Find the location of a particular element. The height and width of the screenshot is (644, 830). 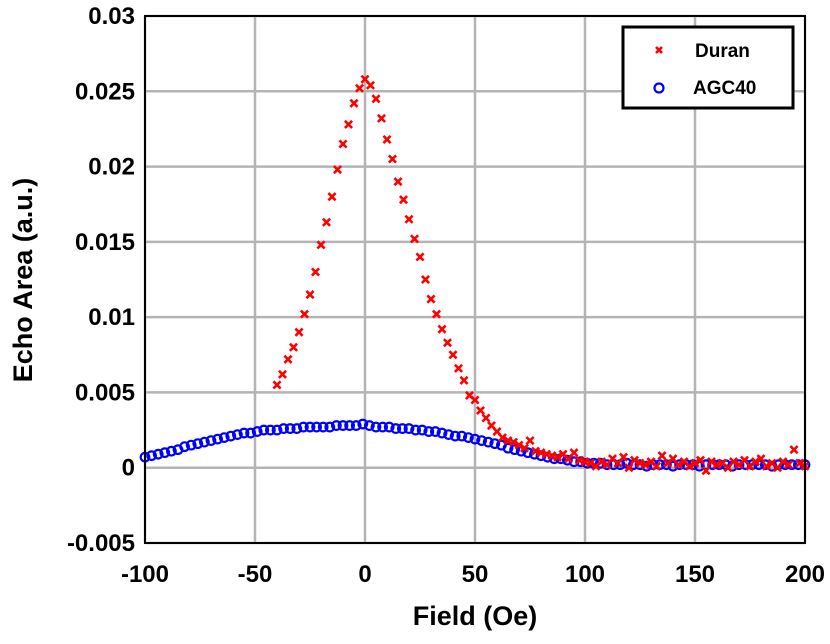

y-tick-label: 0.02 is located at coordinates (111, 167).